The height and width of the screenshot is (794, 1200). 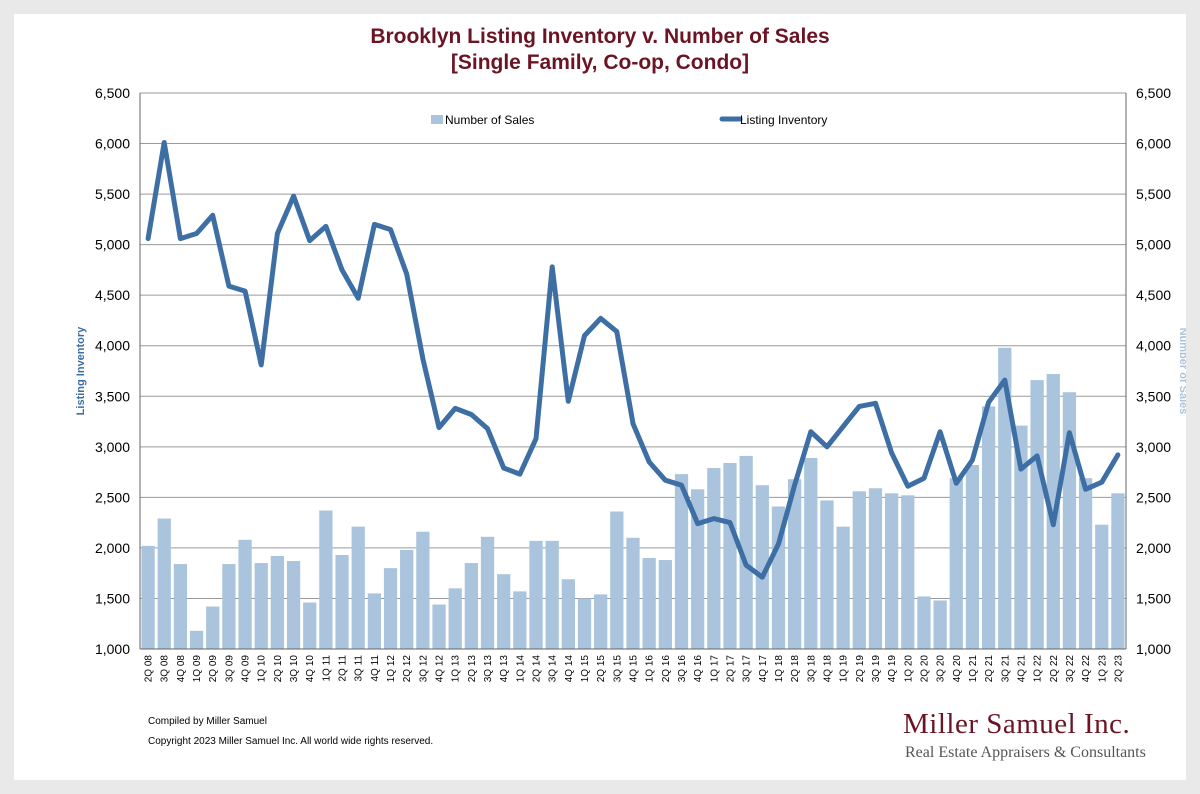 What do you see at coordinates (828, 669) in the screenshot?
I see `x-tick-label: 4Q 18` at bounding box center [828, 669].